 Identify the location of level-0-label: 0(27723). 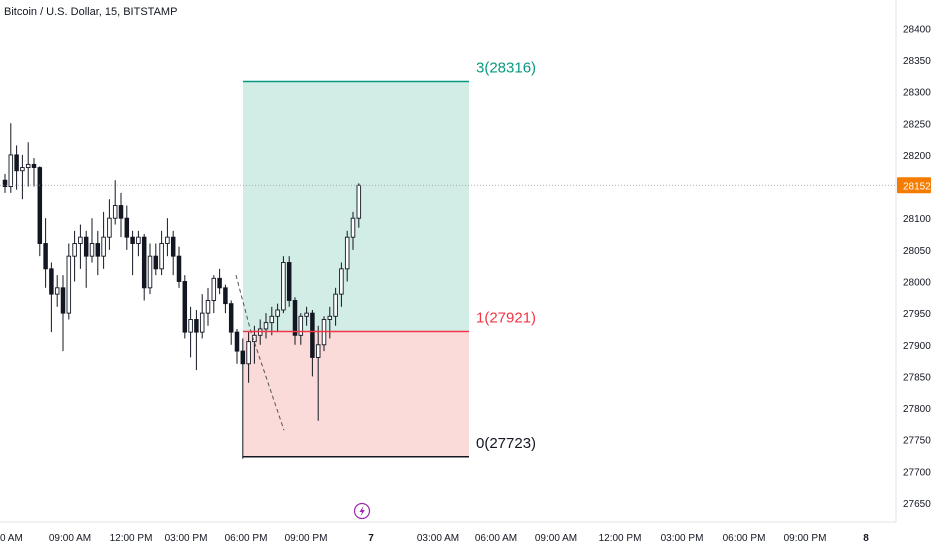
(506, 443).